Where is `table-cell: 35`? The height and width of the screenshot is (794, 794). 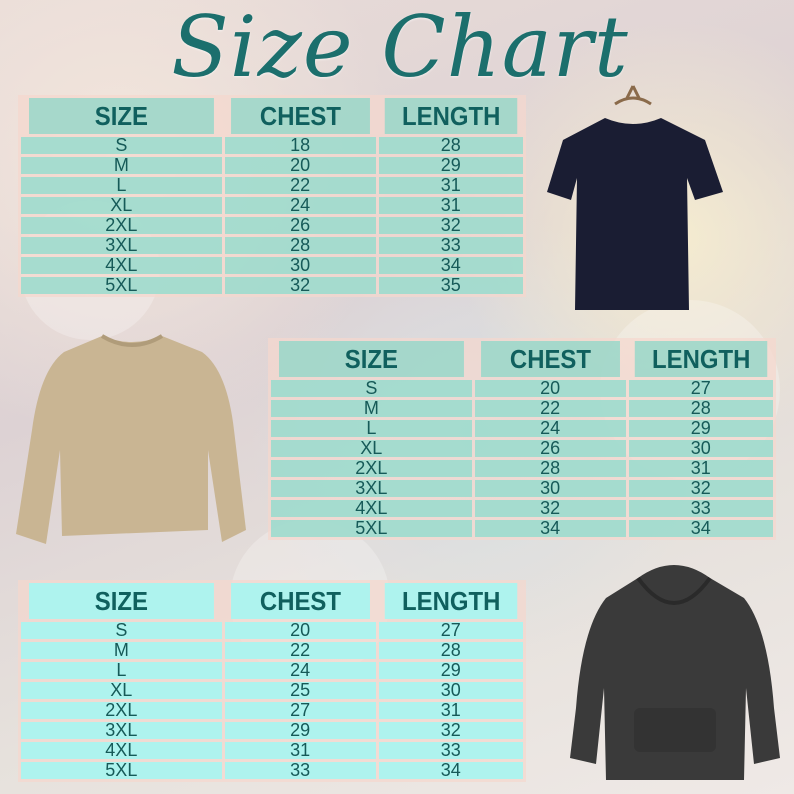
table-cell: 35 is located at coordinates (450, 285).